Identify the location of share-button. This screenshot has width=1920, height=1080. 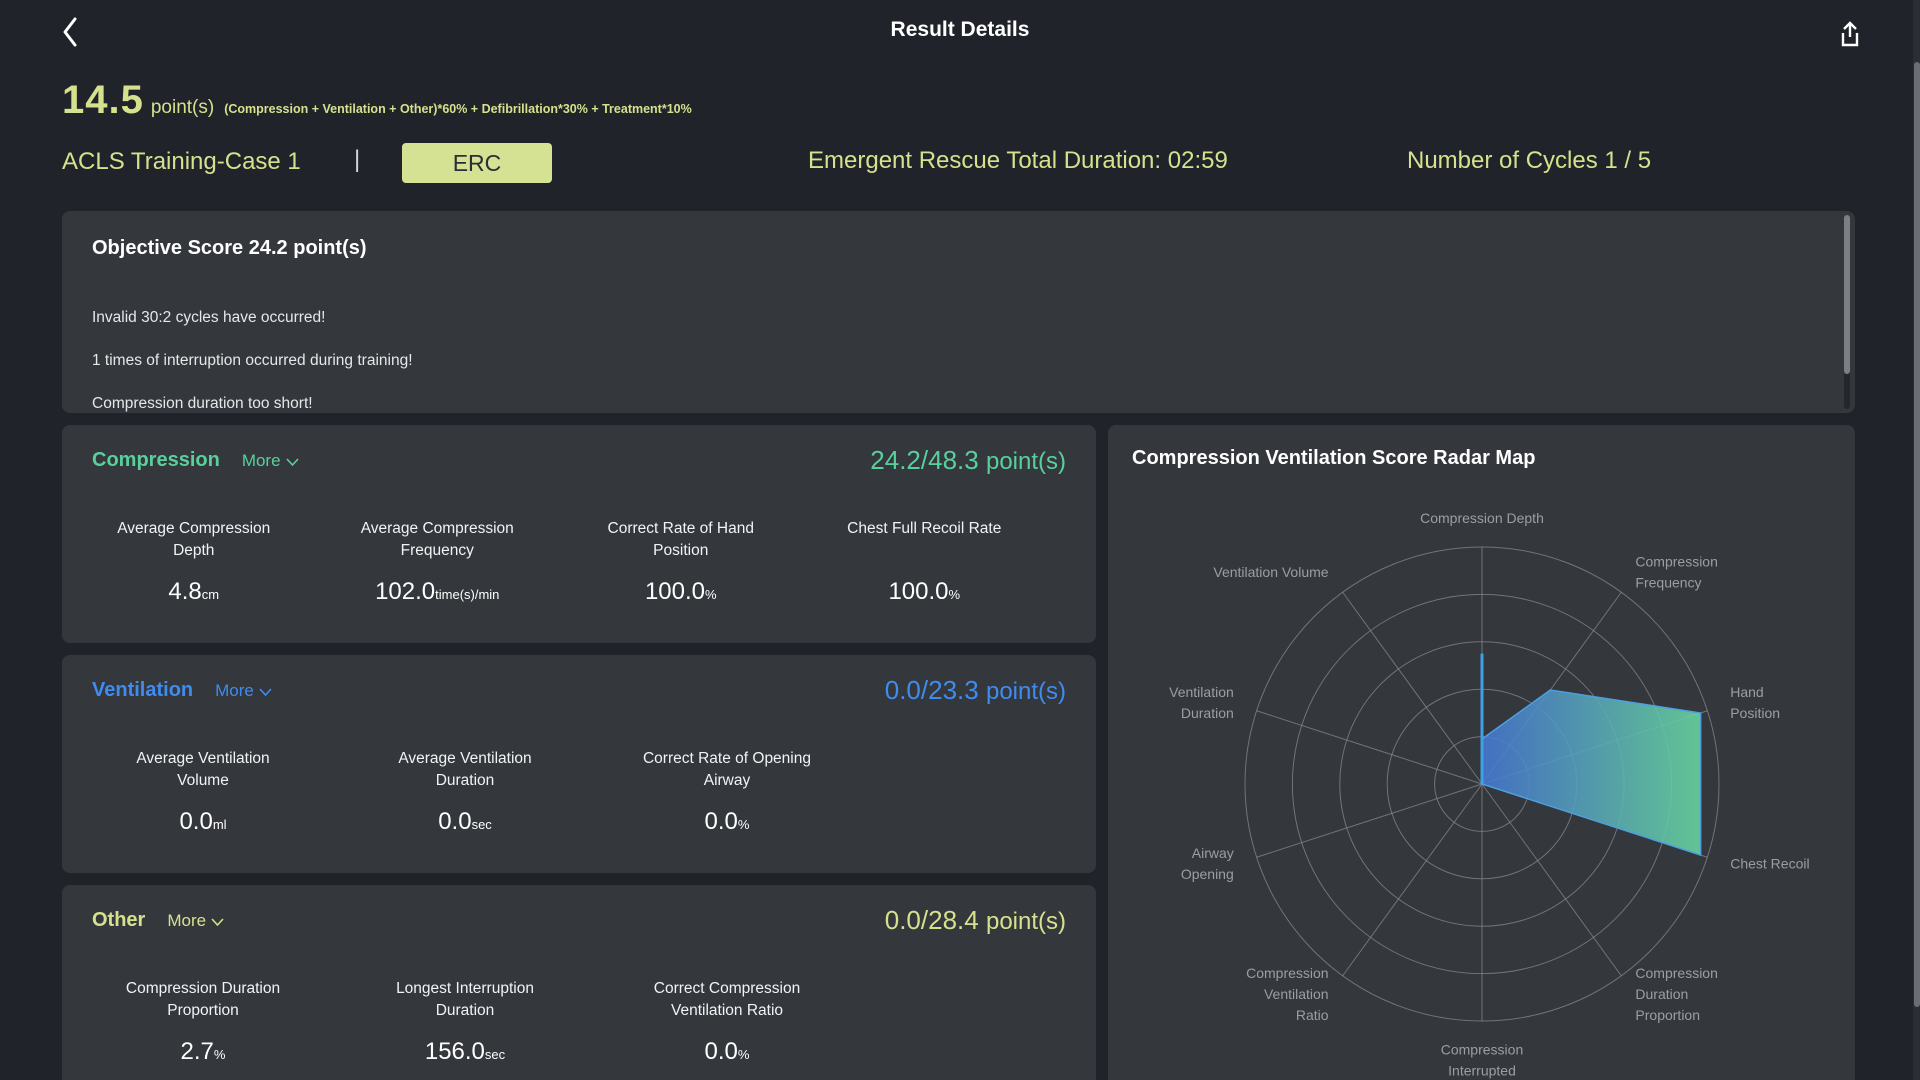
(1849, 35).